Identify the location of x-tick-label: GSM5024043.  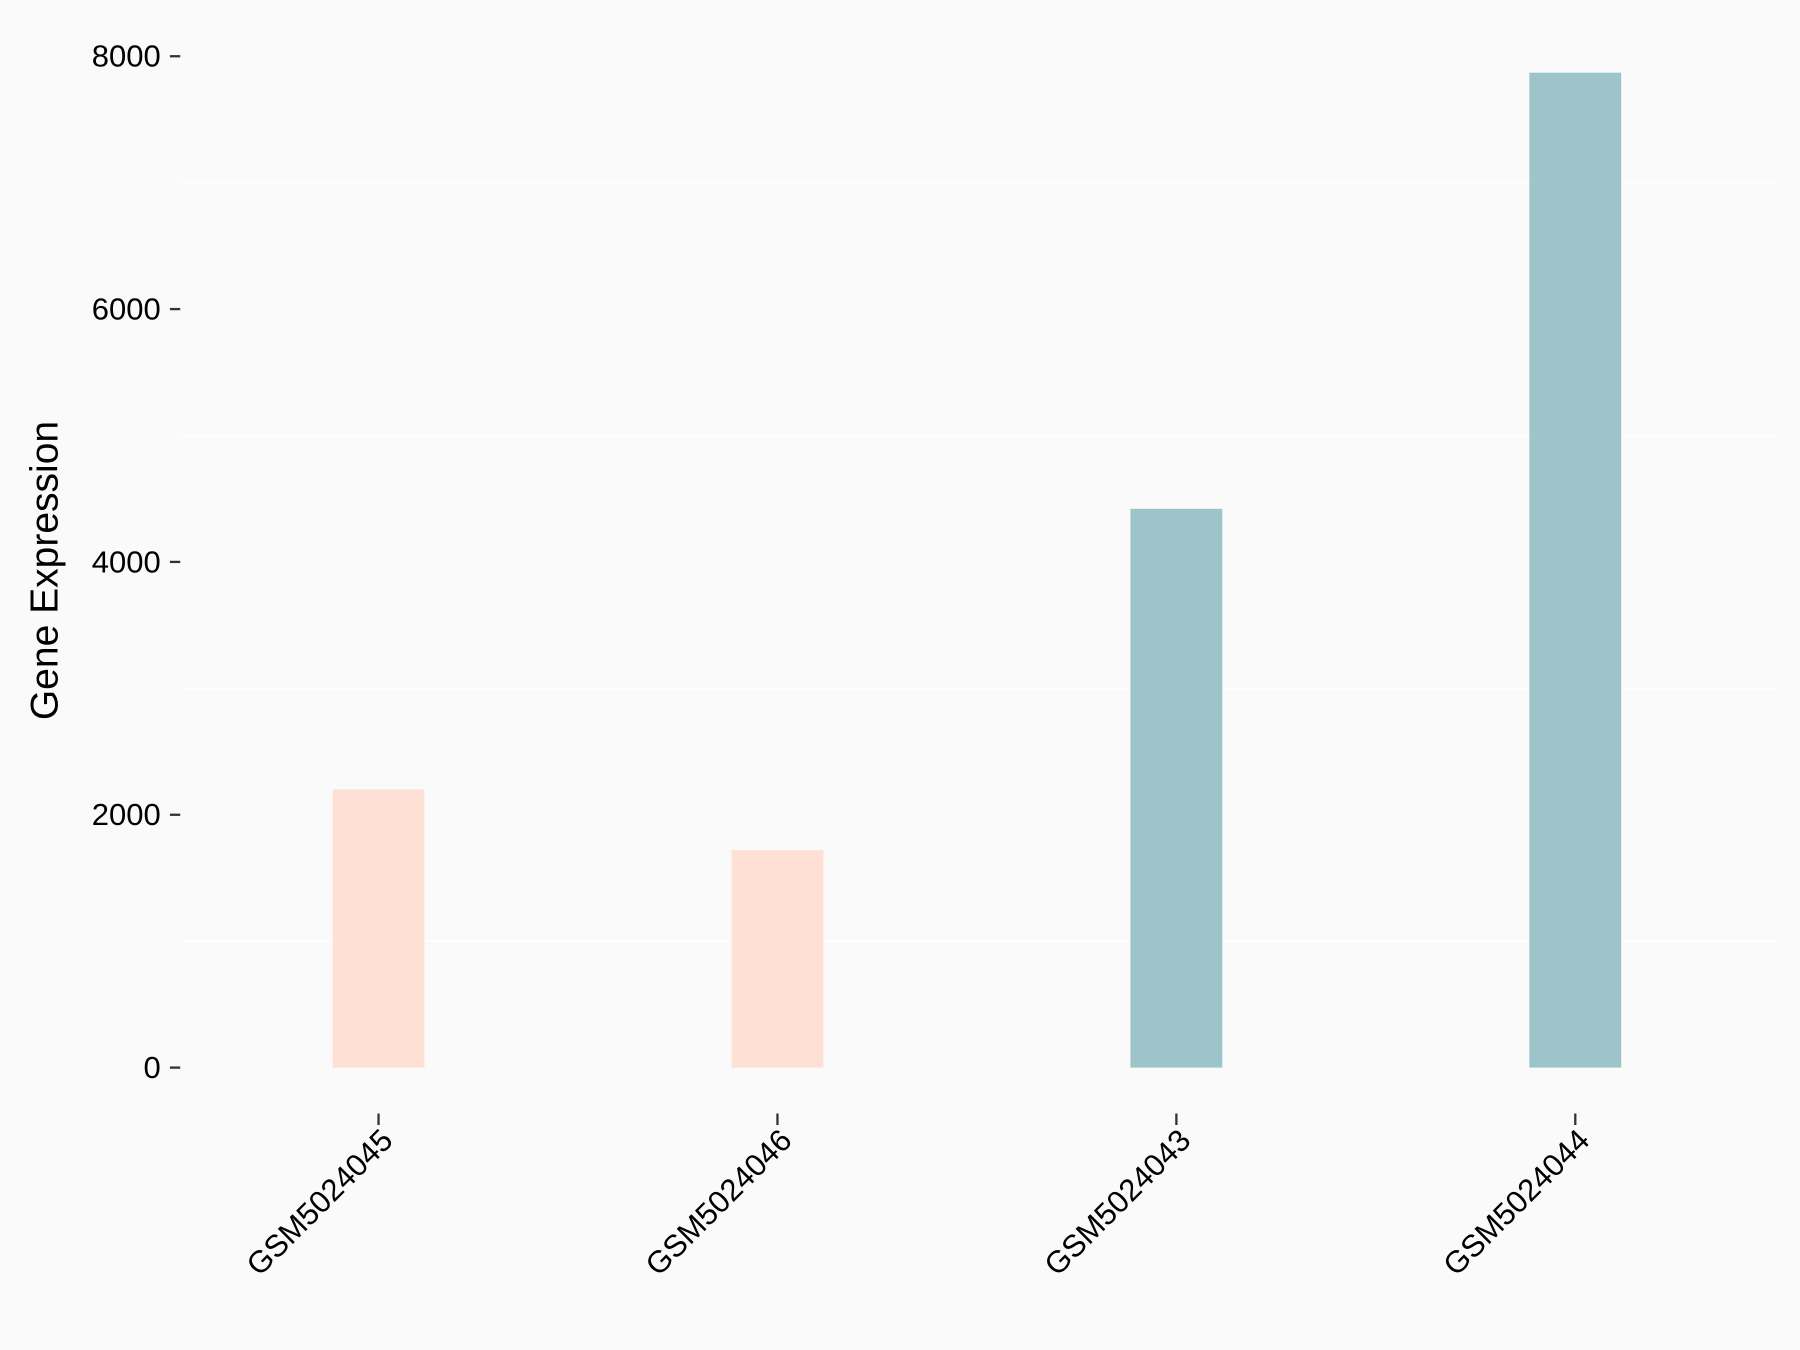
(1117, 1202).